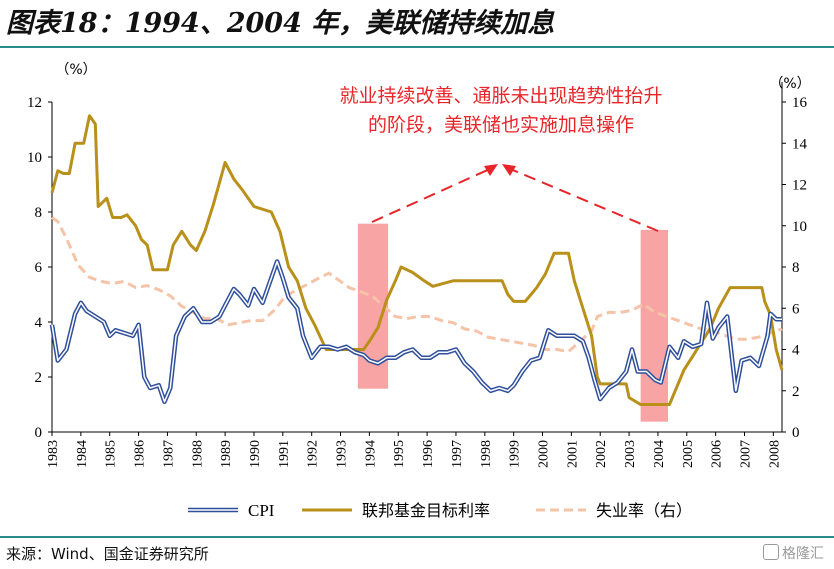 This screenshot has width=834, height=569. I want to click on x-tick-label: 1992, so click(313, 454).